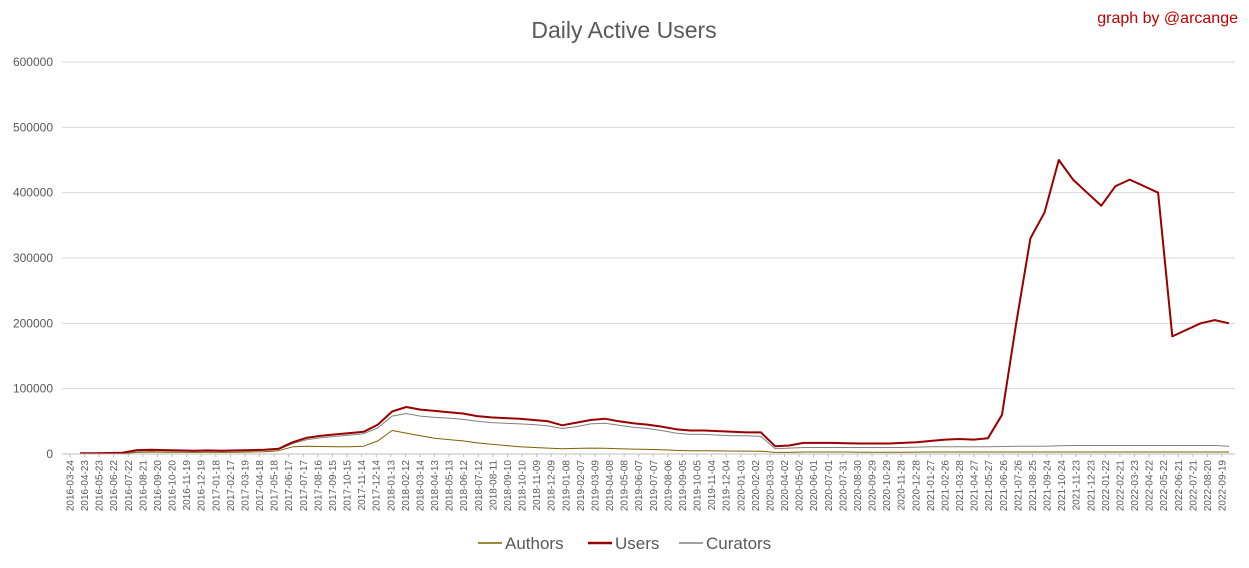 The image size is (1249, 568). What do you see at coordinates (814, 486) in the screenshot?
I see `x-tick-label: 2020-06-01` at bounding box center [814, 486].